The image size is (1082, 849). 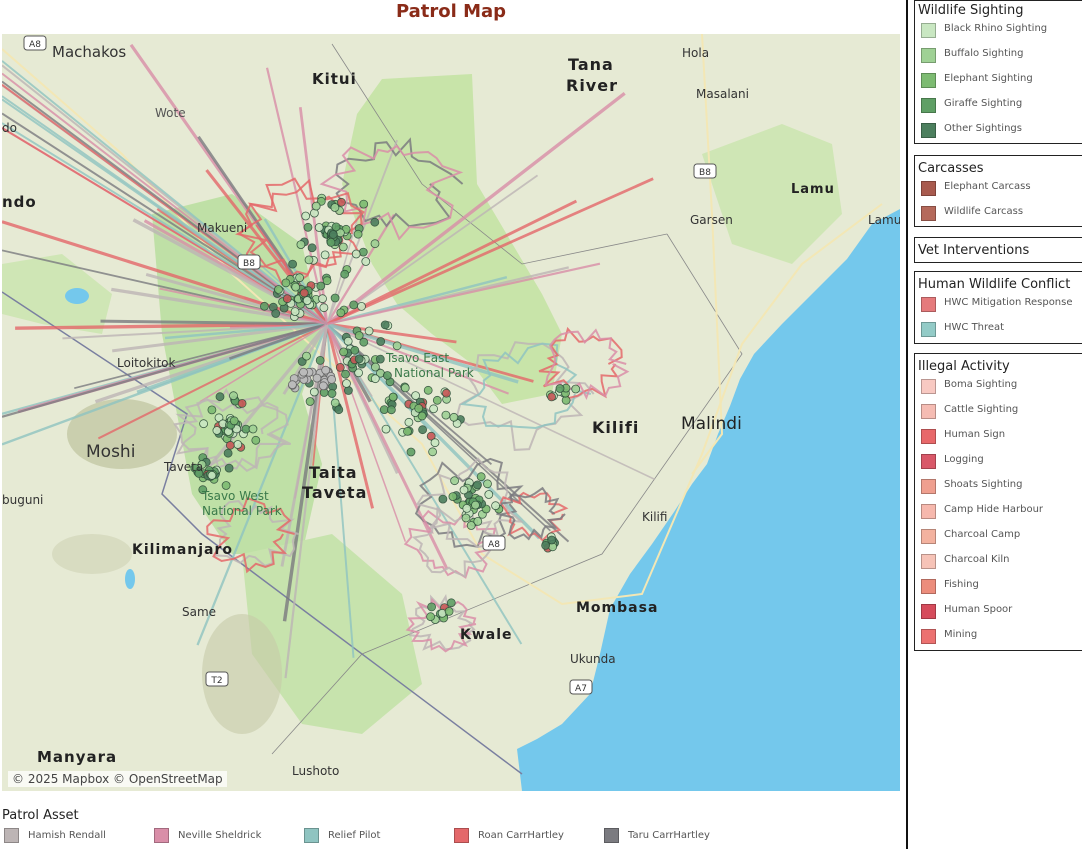 I want to click on map-attribution: © 2025 Mapbox © OpenStreetMap, so click(x=117, y=779).